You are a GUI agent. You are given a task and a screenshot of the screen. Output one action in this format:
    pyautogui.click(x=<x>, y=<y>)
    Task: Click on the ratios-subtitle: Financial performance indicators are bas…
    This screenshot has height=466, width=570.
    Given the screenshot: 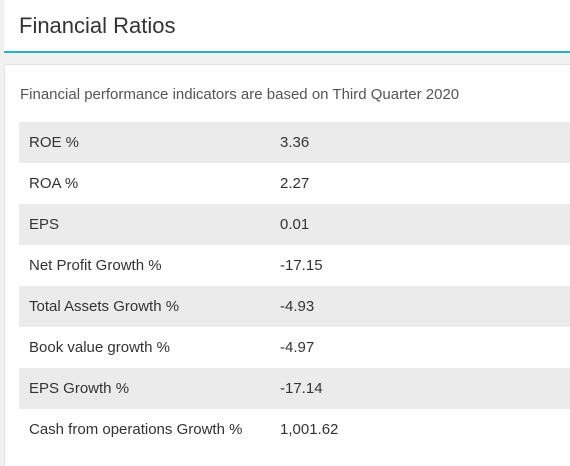 What is the action you would take?
    pyautogui.click(x=240, y=94)
    